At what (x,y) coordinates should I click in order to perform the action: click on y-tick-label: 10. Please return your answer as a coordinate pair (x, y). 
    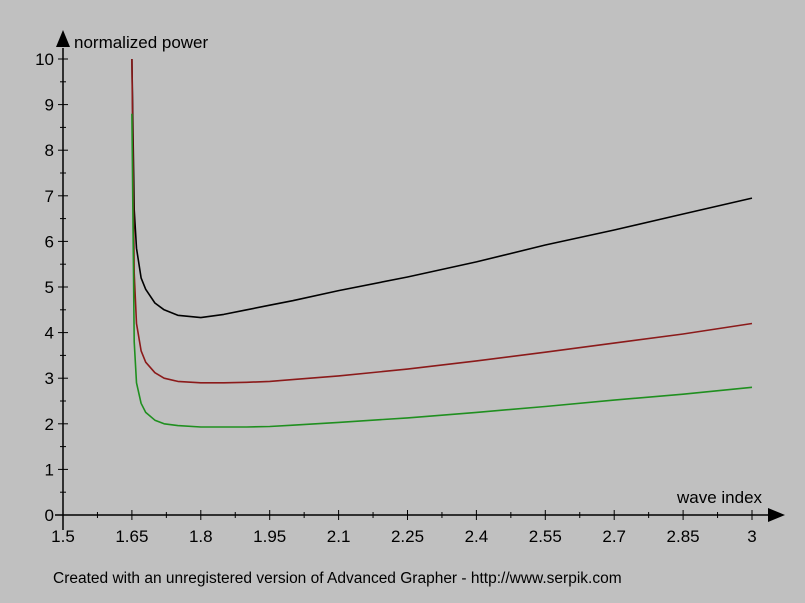
    Looking at the image, I should click on (44, 59).